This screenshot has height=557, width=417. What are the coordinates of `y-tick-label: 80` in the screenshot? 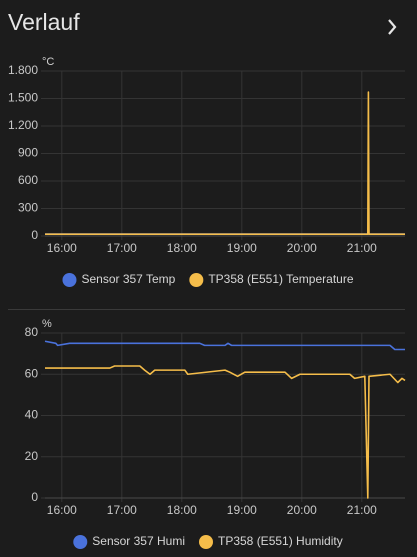 It's located at (32, 332).